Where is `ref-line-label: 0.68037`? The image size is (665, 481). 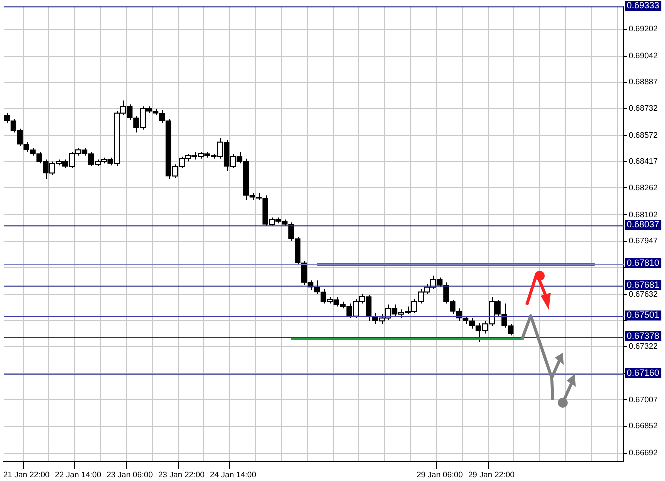 ref-line-label: 0.68037 is located at coordinates (643, 225).